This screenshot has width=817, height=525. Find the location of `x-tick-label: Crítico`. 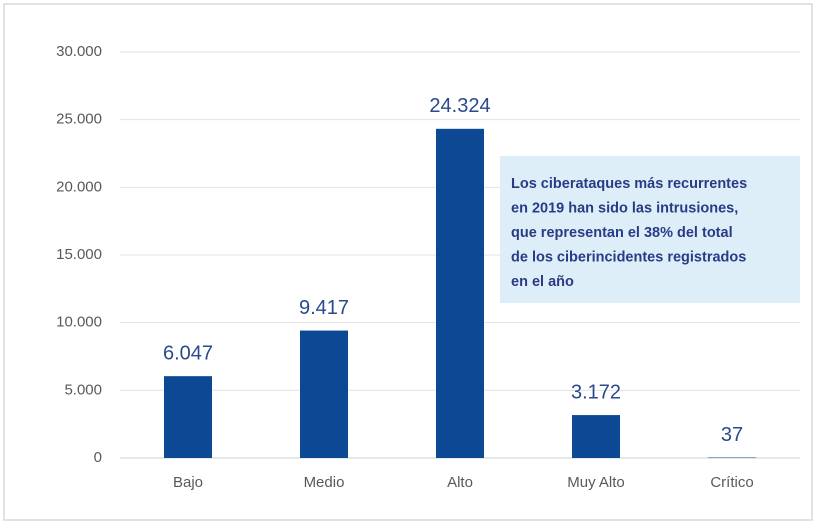

x-tick-label: Crítico is located at coordinates (731, 482).